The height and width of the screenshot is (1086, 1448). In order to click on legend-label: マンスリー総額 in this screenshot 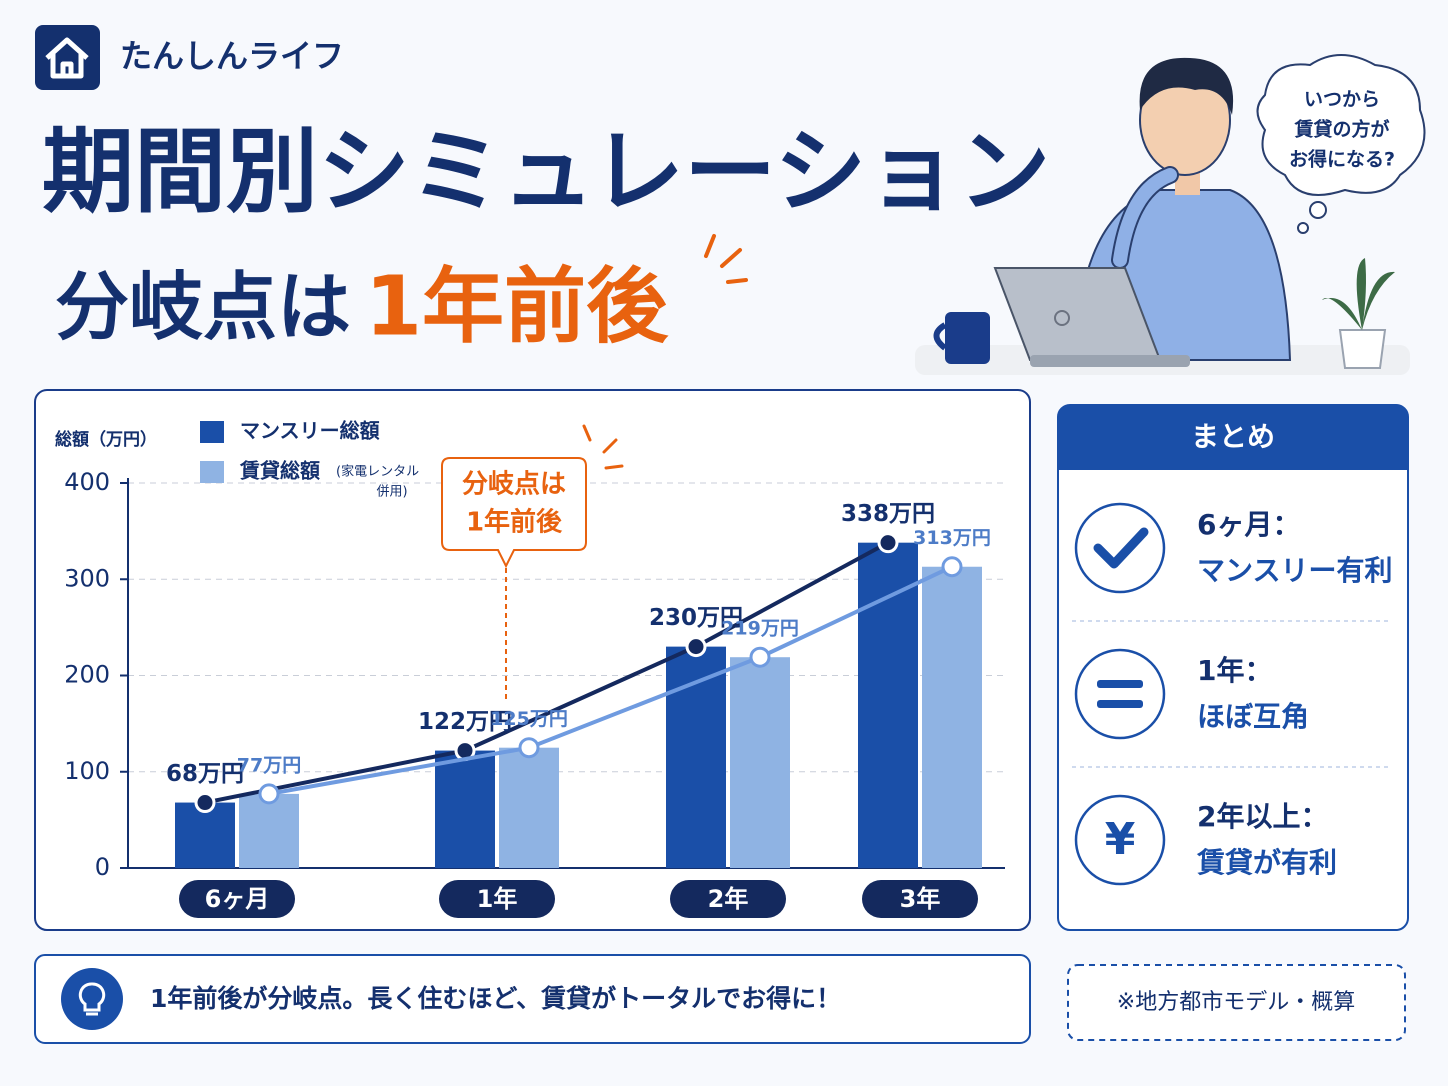, I will do `click(310, 431)`.